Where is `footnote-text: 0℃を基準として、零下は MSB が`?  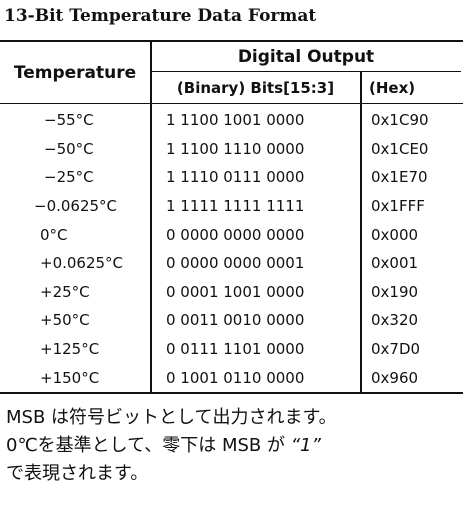
footnote-text: 0℃を基準として、零下は MSB が is located at coordinates (148, 445).